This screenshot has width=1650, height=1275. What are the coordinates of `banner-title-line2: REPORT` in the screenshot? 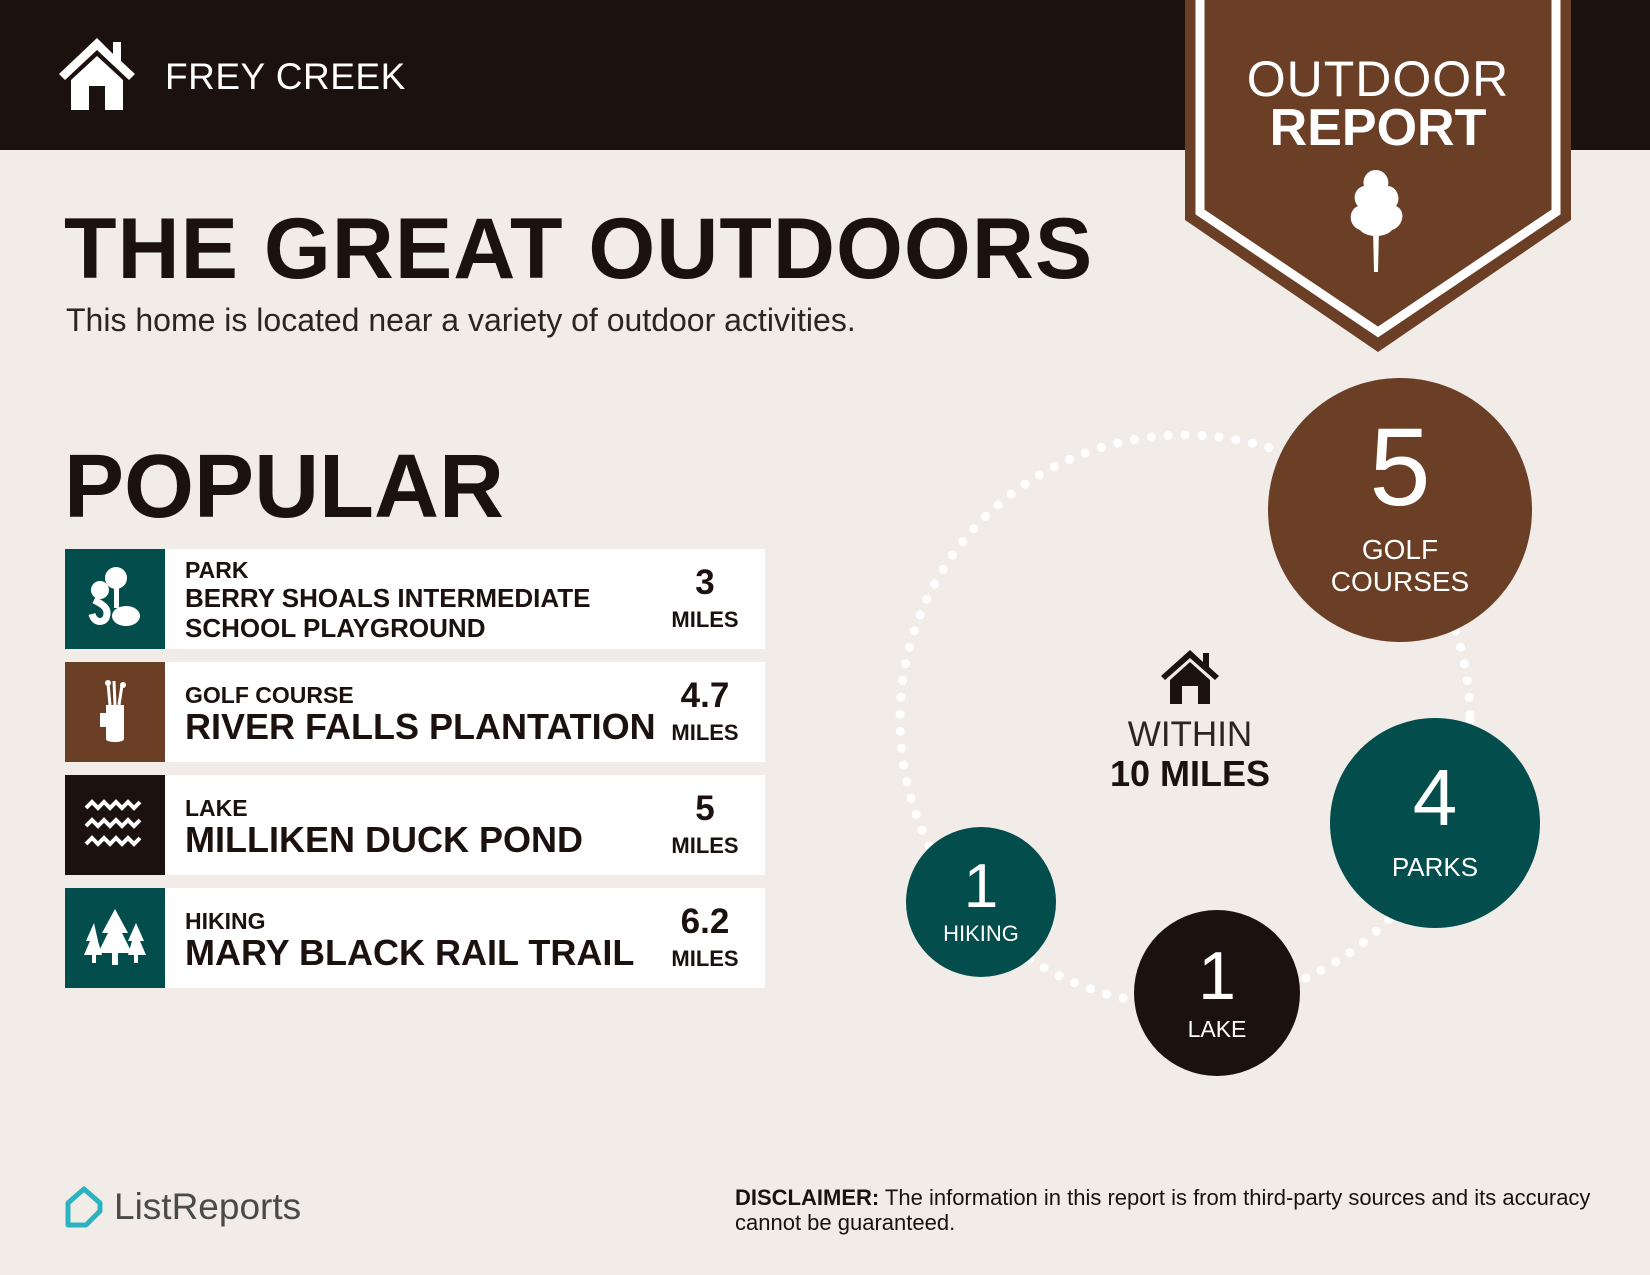 It's located at (1378, 128).